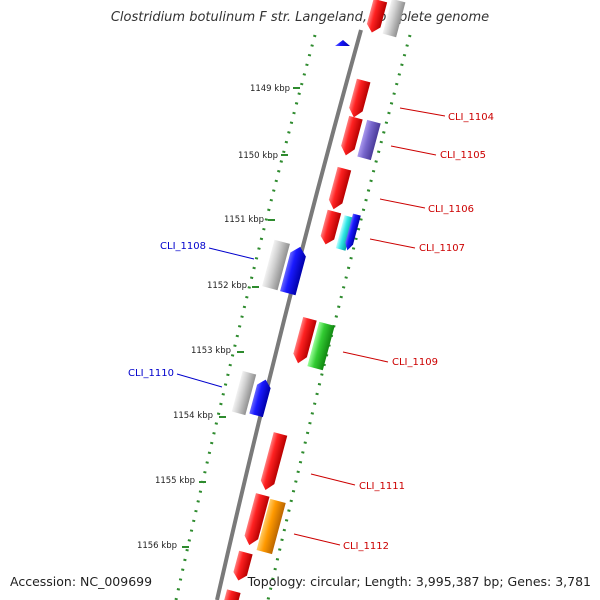 This screenshot has height=600, width=600. I want to click on kbp-label: 1156 kbp, so click(157, 546).